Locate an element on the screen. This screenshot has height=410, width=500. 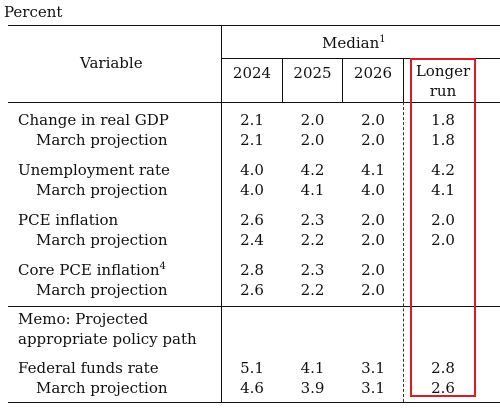
median-rule is located at coordinates (361, 58).